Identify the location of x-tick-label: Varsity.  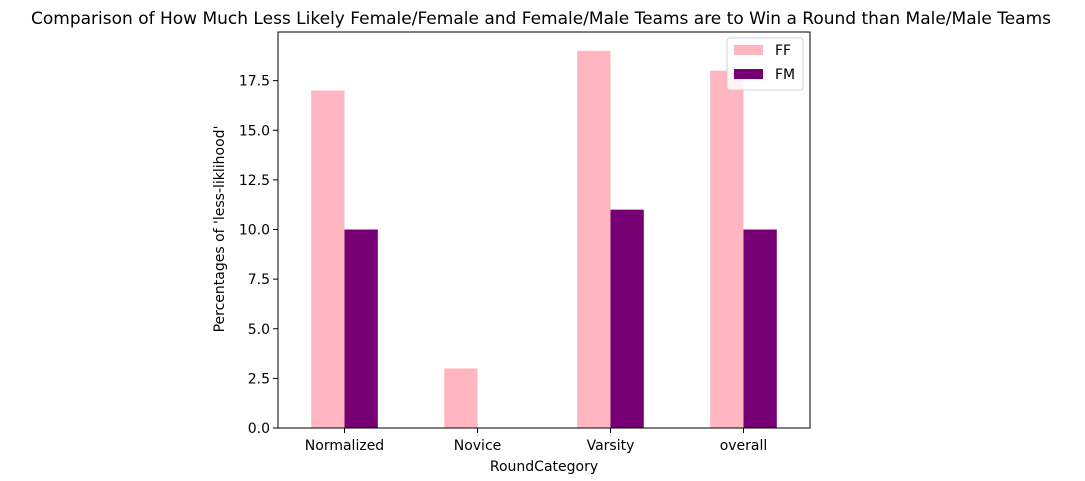
(611, 446).